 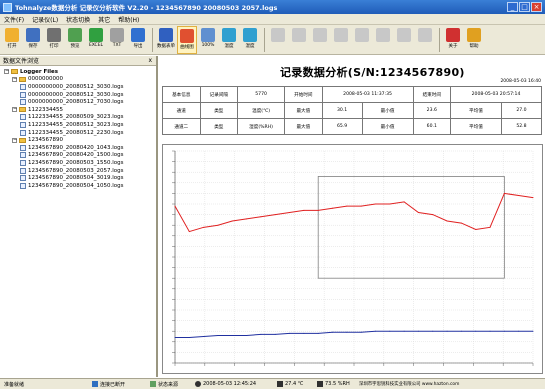 I want to click on tree-file-item: 1122334455_20080509_3023.logs, so click(x=80, y=118).